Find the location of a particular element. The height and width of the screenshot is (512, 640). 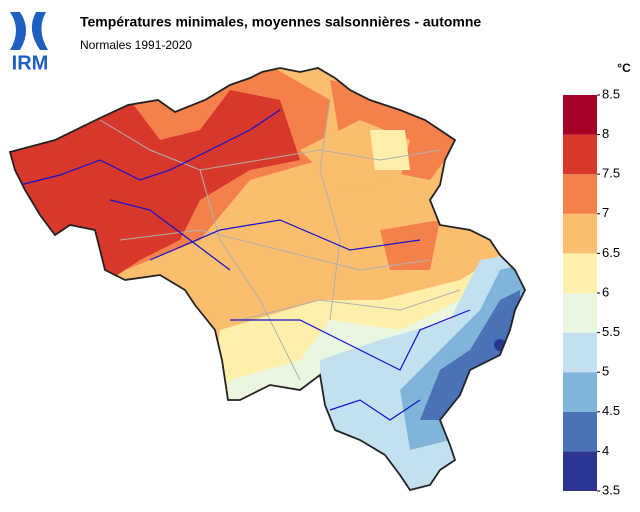

logo-text: IRM is located at coordinates (30, 63).